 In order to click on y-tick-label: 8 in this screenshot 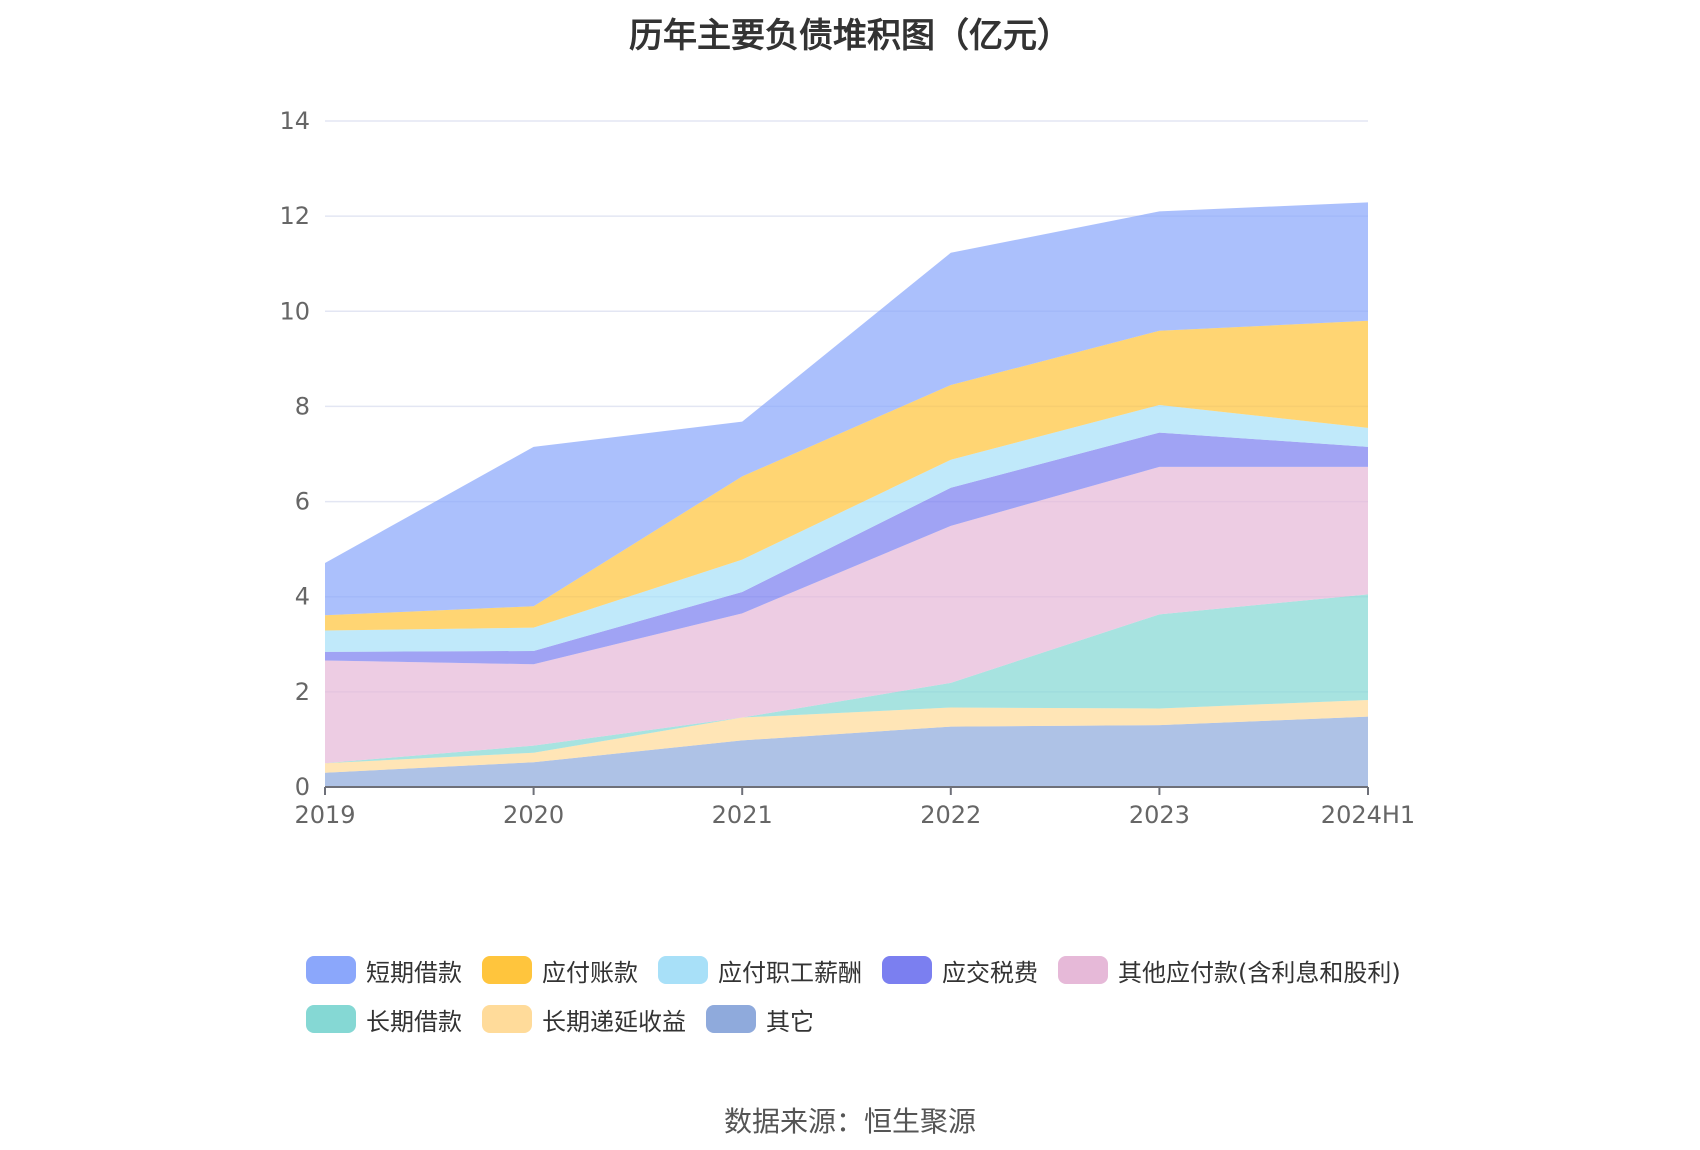, I will do `click(302, 406)`.